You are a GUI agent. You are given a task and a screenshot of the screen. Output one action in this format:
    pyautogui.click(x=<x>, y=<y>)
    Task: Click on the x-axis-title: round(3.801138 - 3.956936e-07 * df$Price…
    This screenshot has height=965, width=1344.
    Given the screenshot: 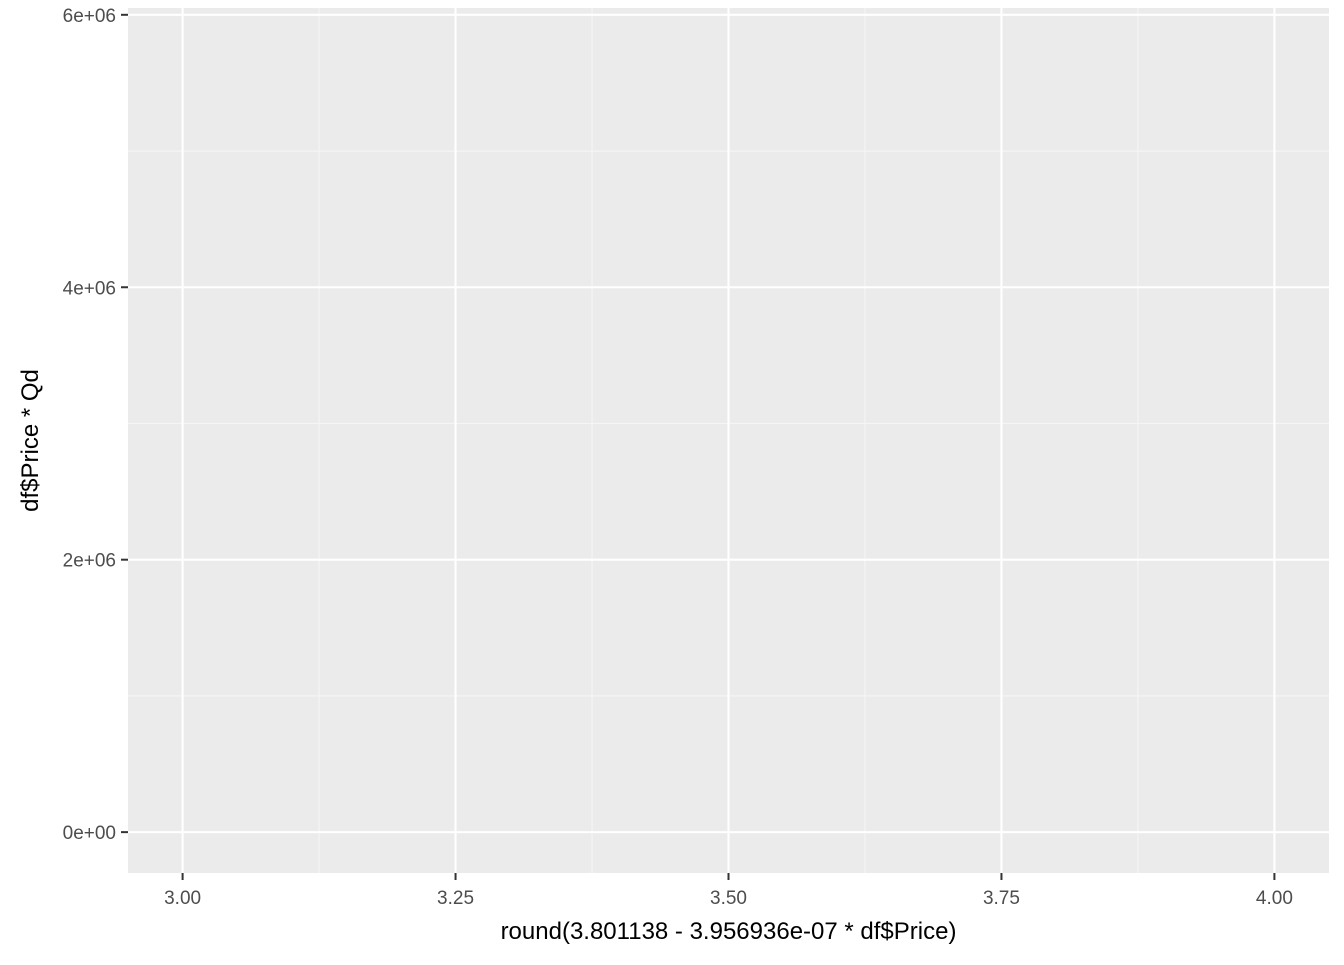 What is the action you would take?
    pyautogui.click(x=729, y=931)
    